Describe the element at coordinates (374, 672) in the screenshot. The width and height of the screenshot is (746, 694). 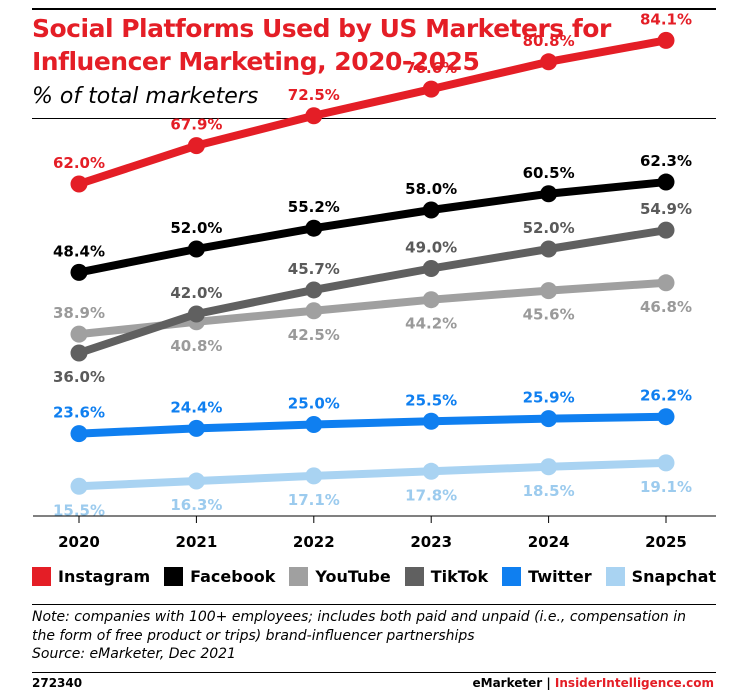
I see `footer-rule` at that location.